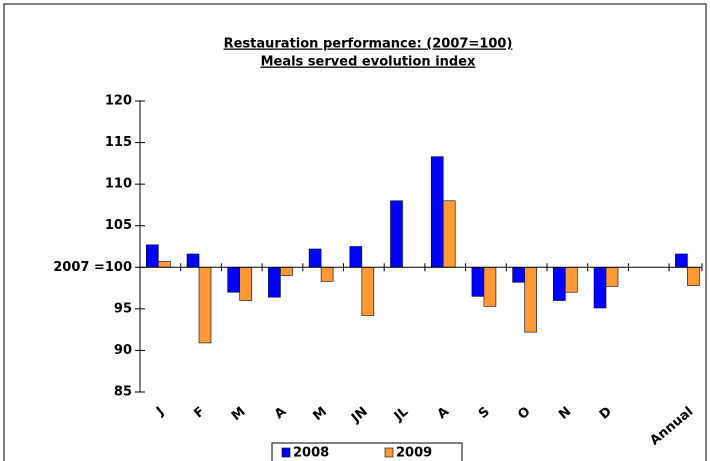 The height and width of the screenshot is (461, 710). Describe the element at coordinates (123, 350) in the screenshot. I see `y-tick-label: 90` at that location.